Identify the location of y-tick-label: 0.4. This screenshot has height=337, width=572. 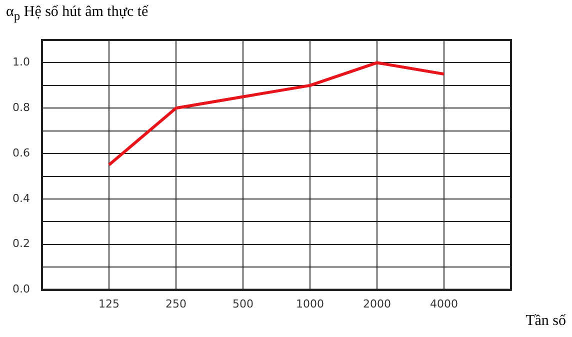
(21, 198).